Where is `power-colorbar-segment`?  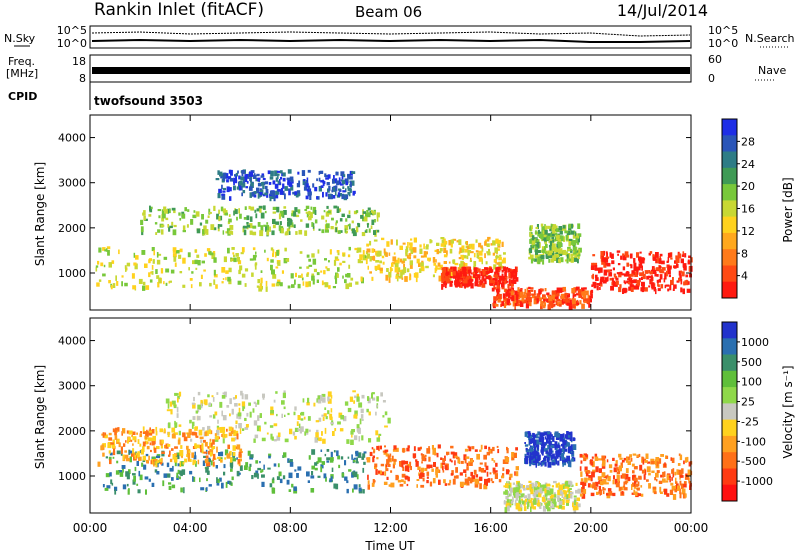 power-colorbar-segment is located at coordinates (729, 209).